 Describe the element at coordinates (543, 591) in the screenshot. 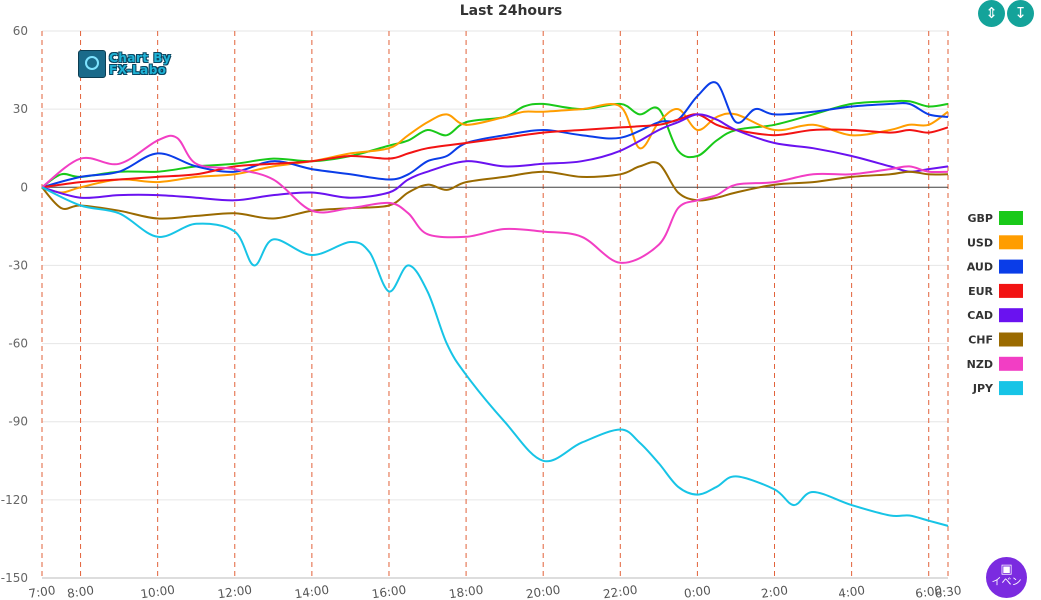

I see `x-tick-label: 20:00` at that location.